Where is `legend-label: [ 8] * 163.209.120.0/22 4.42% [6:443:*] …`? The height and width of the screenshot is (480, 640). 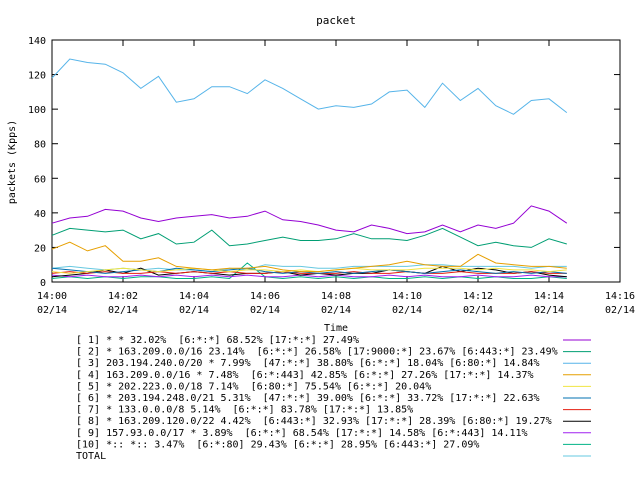 legend-label: [ 8] * 163.209.120.0/22 4.42% [6:443:*] … is located at coordinates (314, 421).